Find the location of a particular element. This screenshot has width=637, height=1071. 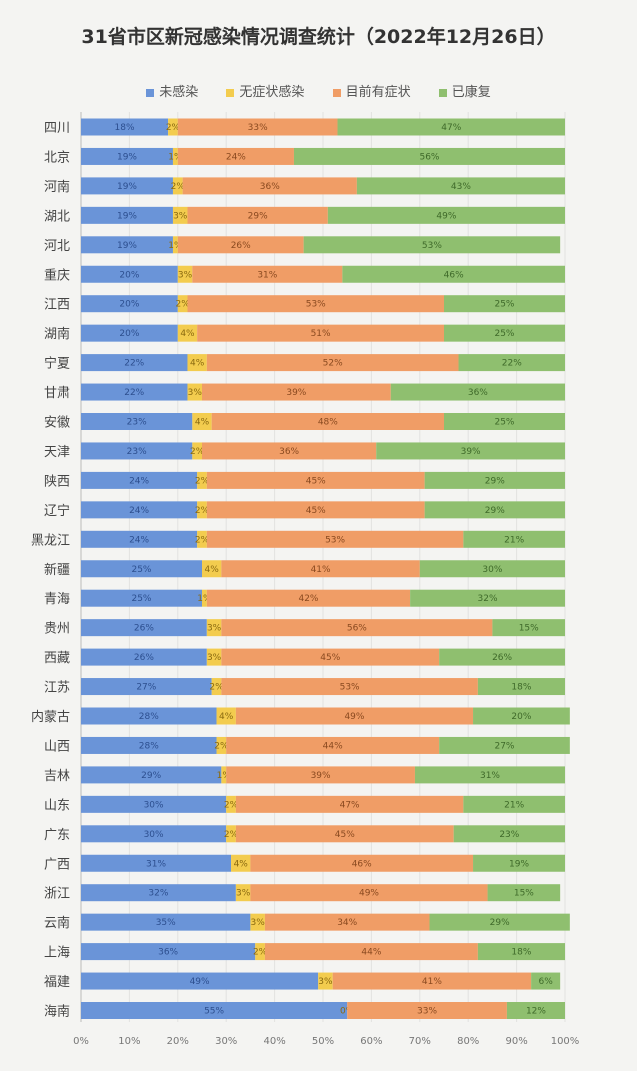

data-label: 12% is located at coordinates (536, 1012).